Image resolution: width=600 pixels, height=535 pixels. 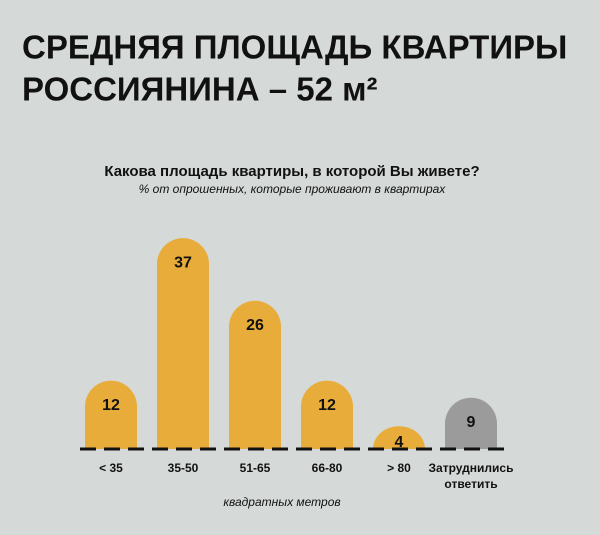 I want to click on value-label: 9, so click(x=471, y=422).